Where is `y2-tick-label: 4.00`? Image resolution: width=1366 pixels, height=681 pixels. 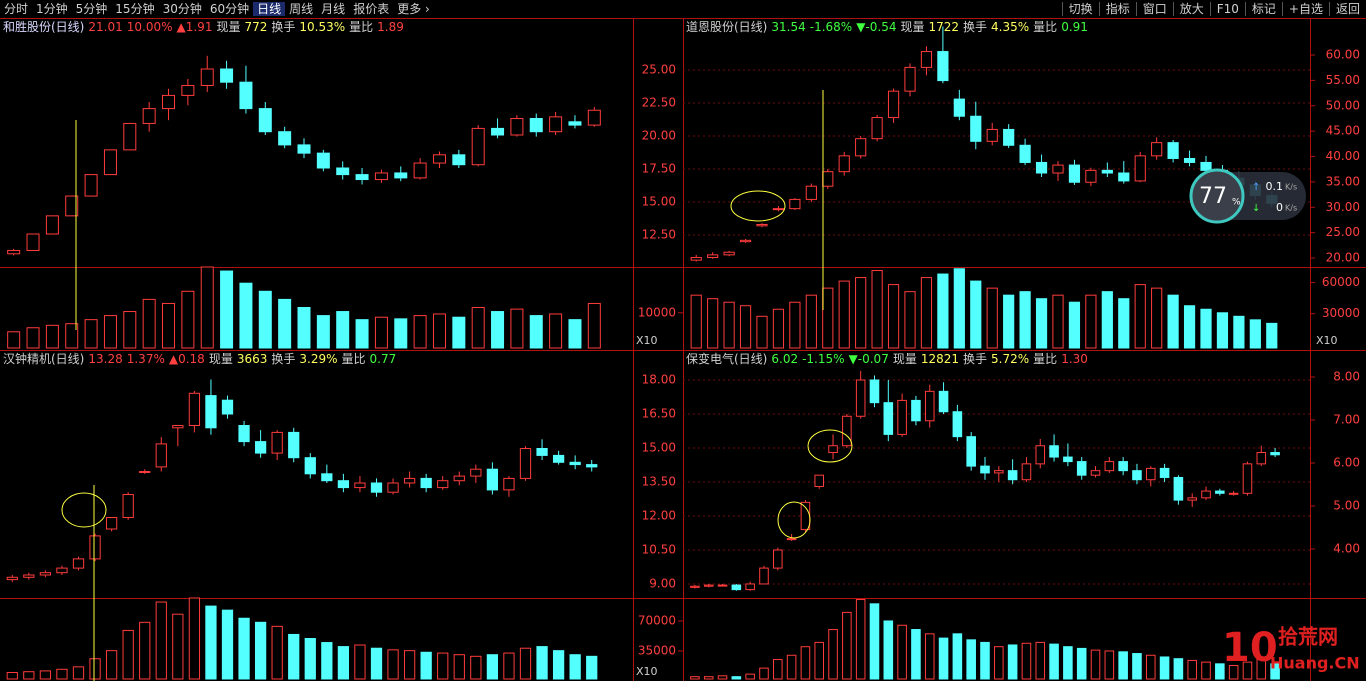 y2-tick-label: 4.00 is located at coordinates (1346, 548).